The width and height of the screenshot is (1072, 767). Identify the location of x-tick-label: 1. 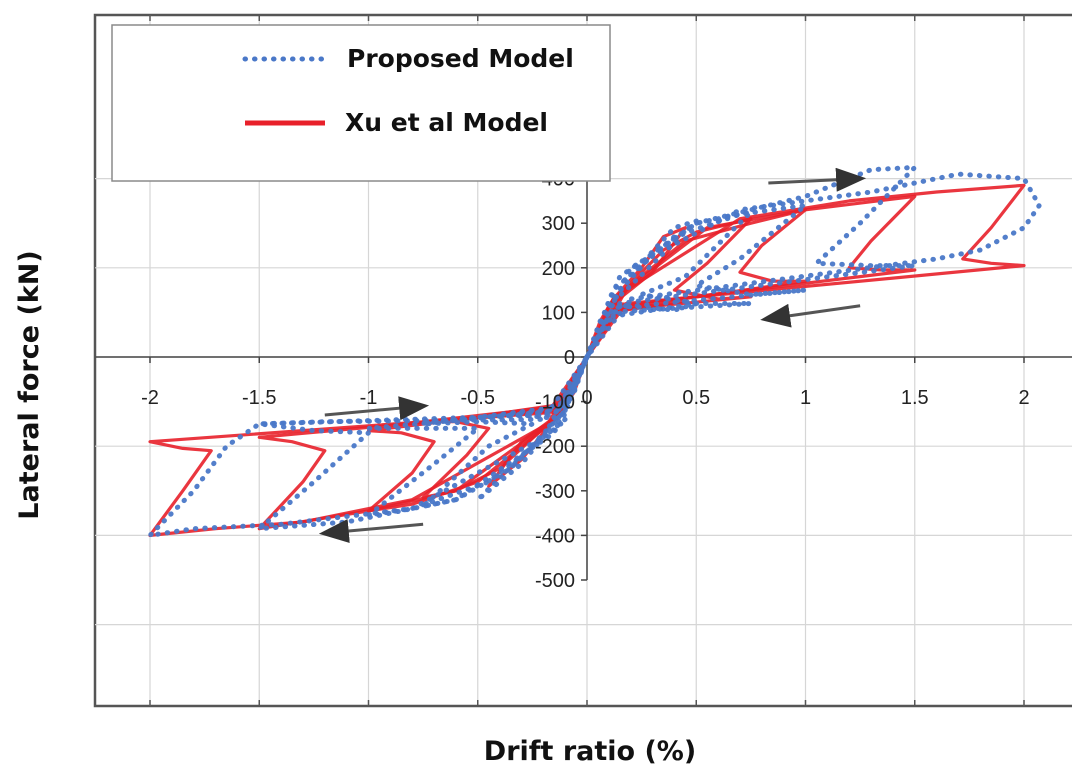
(805, 398).